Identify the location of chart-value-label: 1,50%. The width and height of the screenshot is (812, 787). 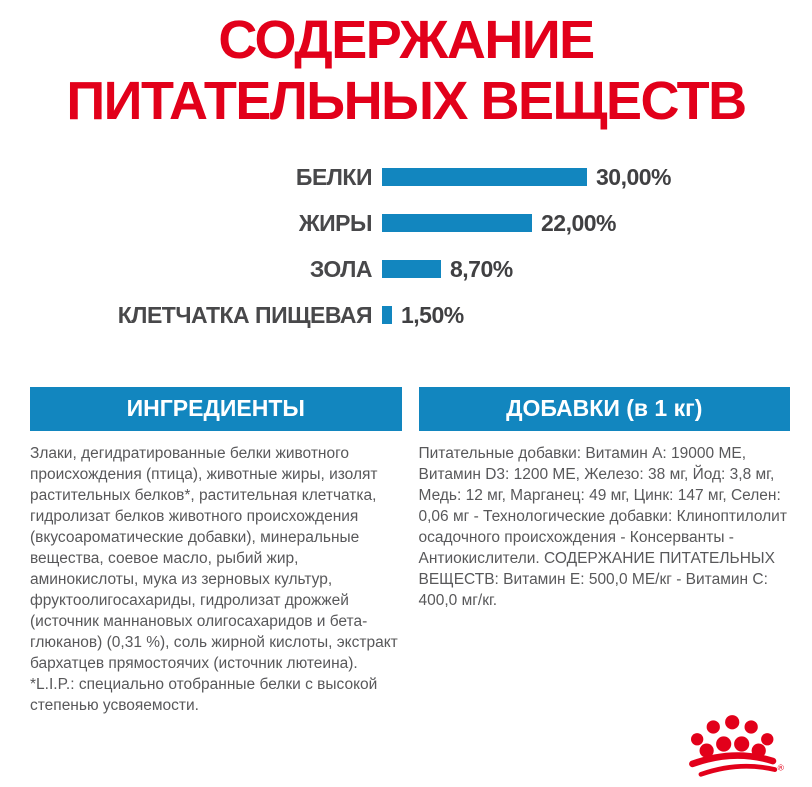
(432, 314).